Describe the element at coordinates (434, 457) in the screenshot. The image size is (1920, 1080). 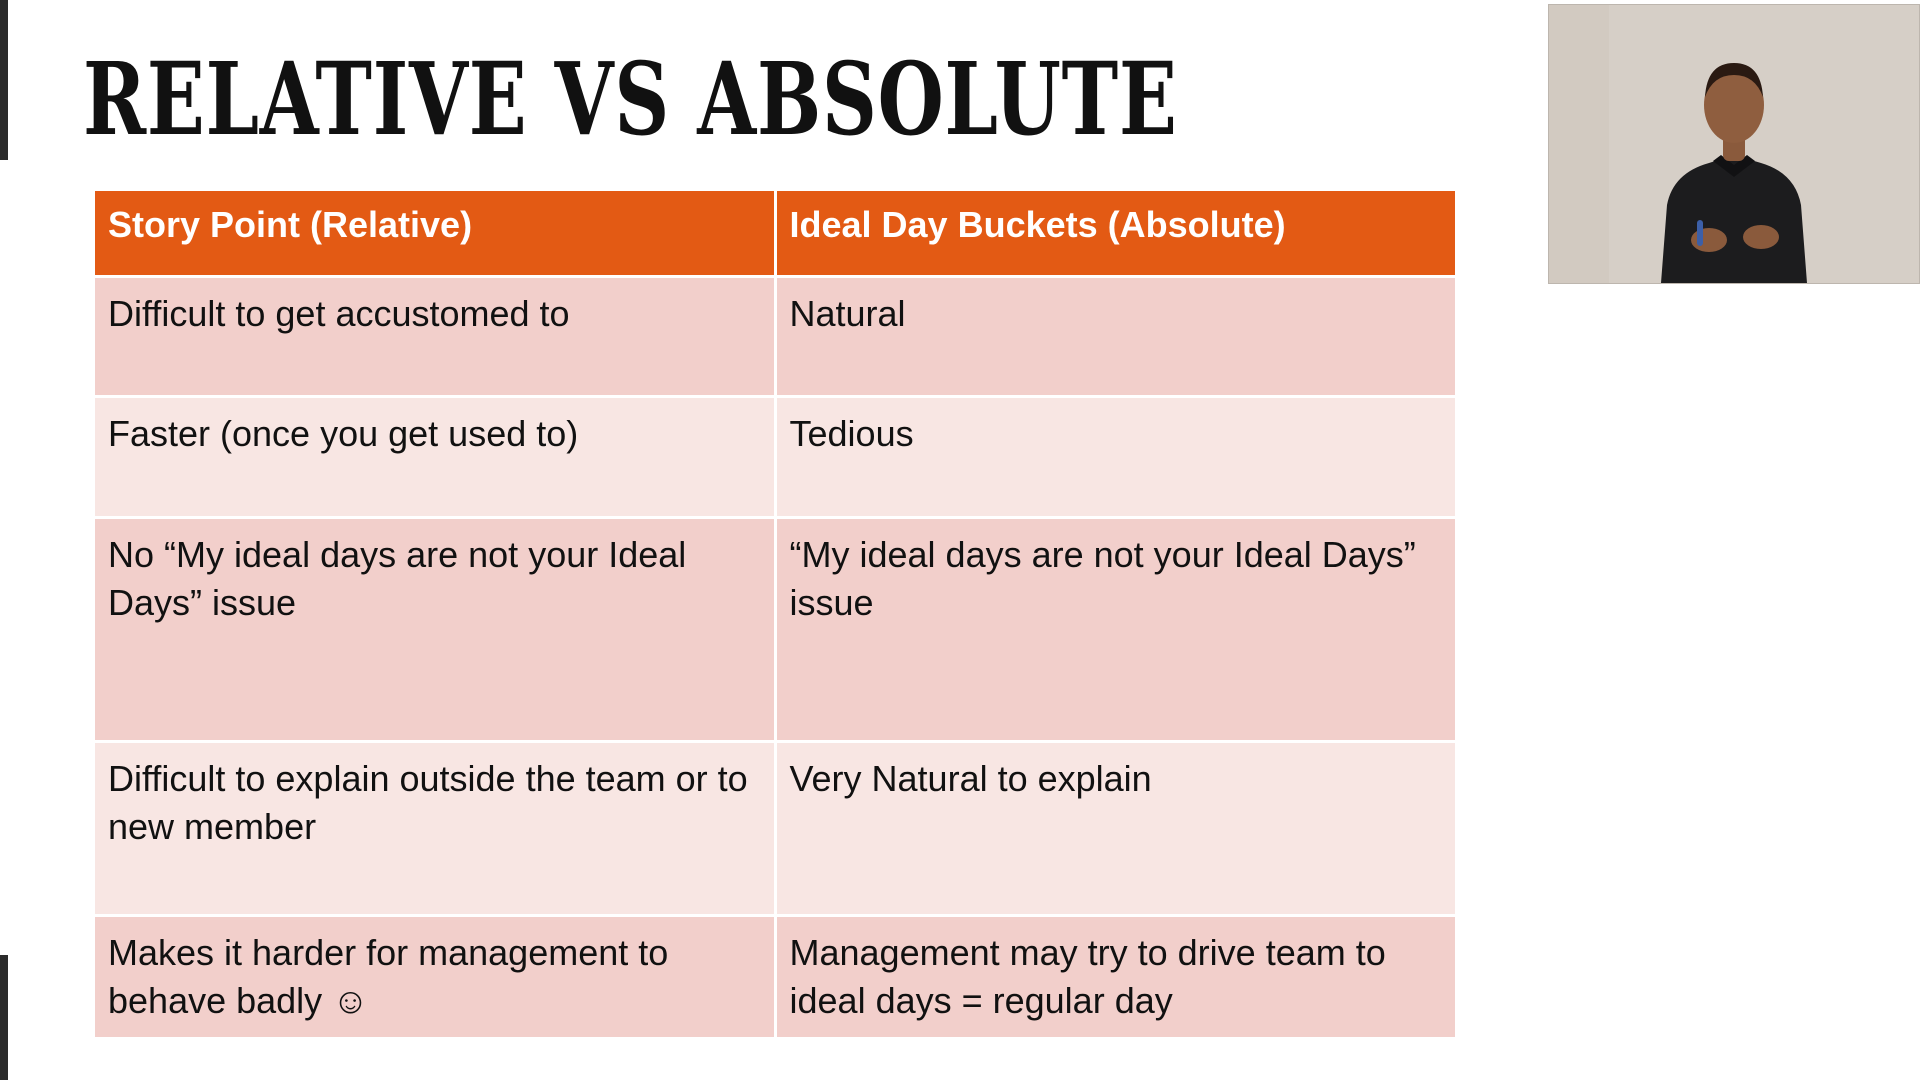
I see `cell-relative: Faster (once you get used to)` at that location.